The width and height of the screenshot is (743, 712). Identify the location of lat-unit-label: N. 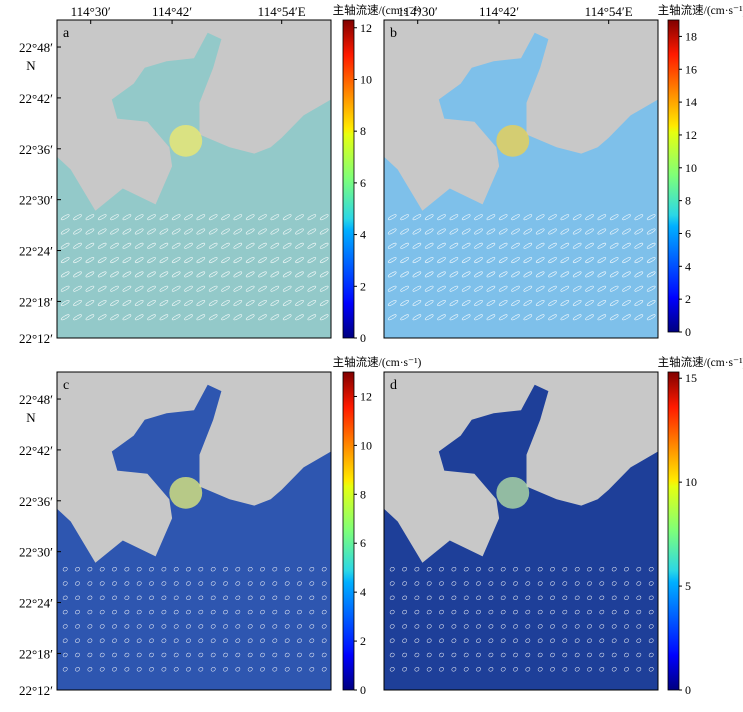
(31, 65).